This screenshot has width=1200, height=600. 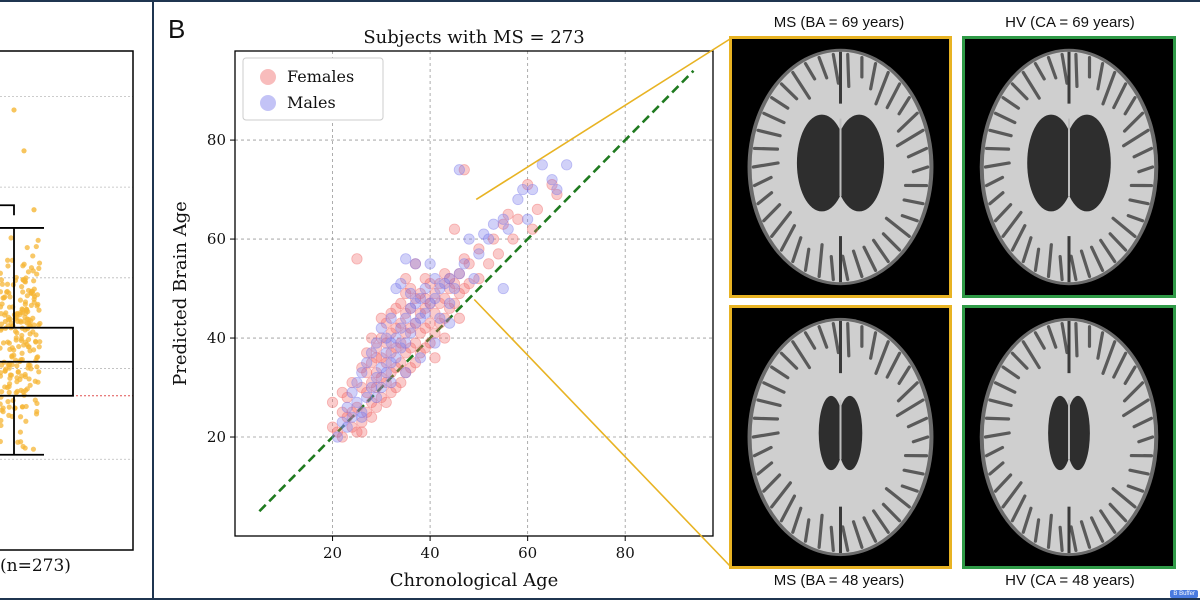 What do you see at coordinates (67, 300) in the screenshot?
I see `left-plot-frame` at bounding box center [67, 300].